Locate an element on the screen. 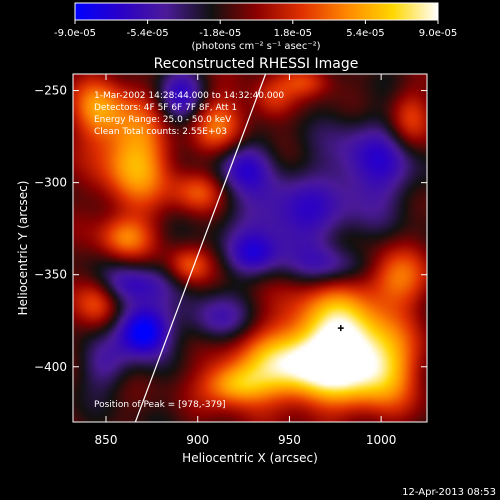  x-tick-label: 950 is located at coordinates (289, 440).